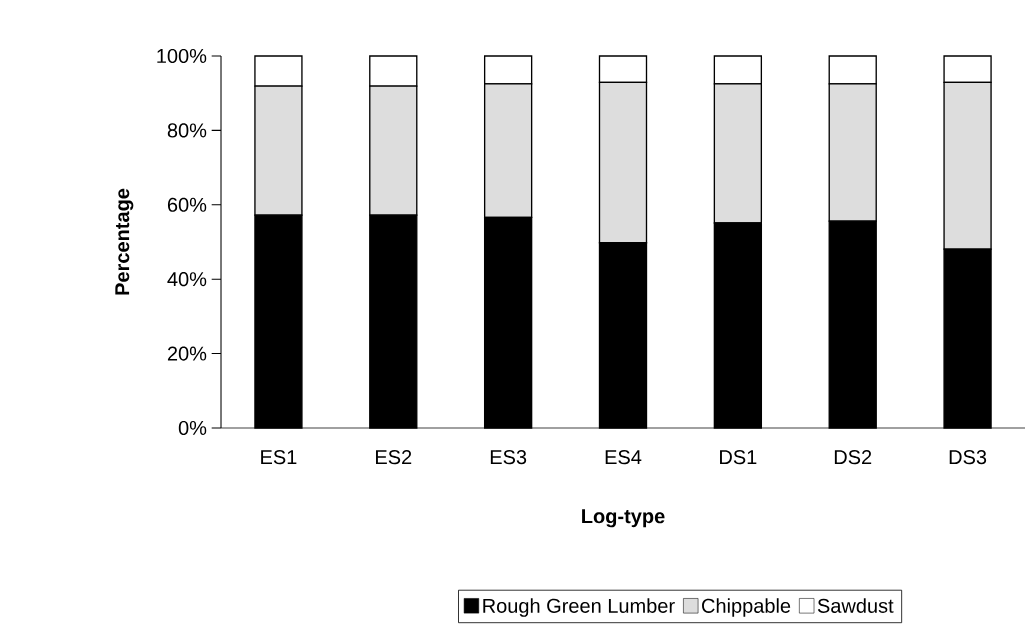 This screenshot has width=1031, height=630. What do you see at coordinates (124, 241) in the screenshot?
I see `y-axis-title: Percentage` at bounding box center [124, 241].